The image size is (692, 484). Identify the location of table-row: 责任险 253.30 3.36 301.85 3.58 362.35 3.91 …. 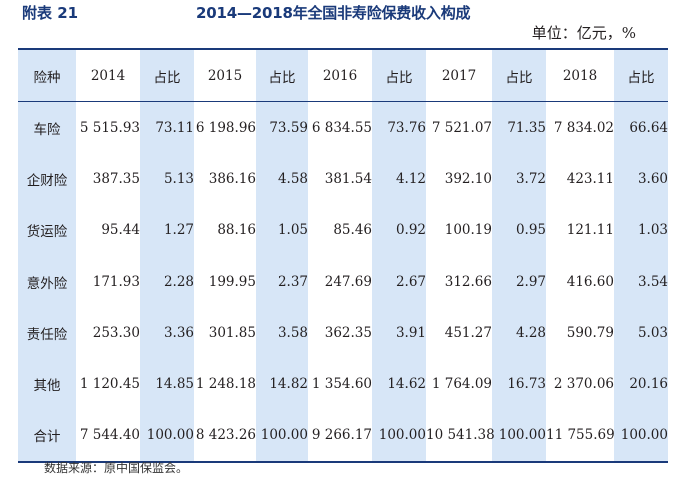
(343, 333).